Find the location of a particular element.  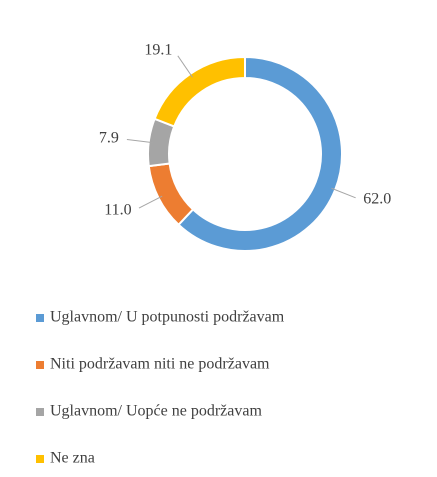

legend-label: Uglavnom/ Uopće ne podržavam is located at coordinates (156, 411).